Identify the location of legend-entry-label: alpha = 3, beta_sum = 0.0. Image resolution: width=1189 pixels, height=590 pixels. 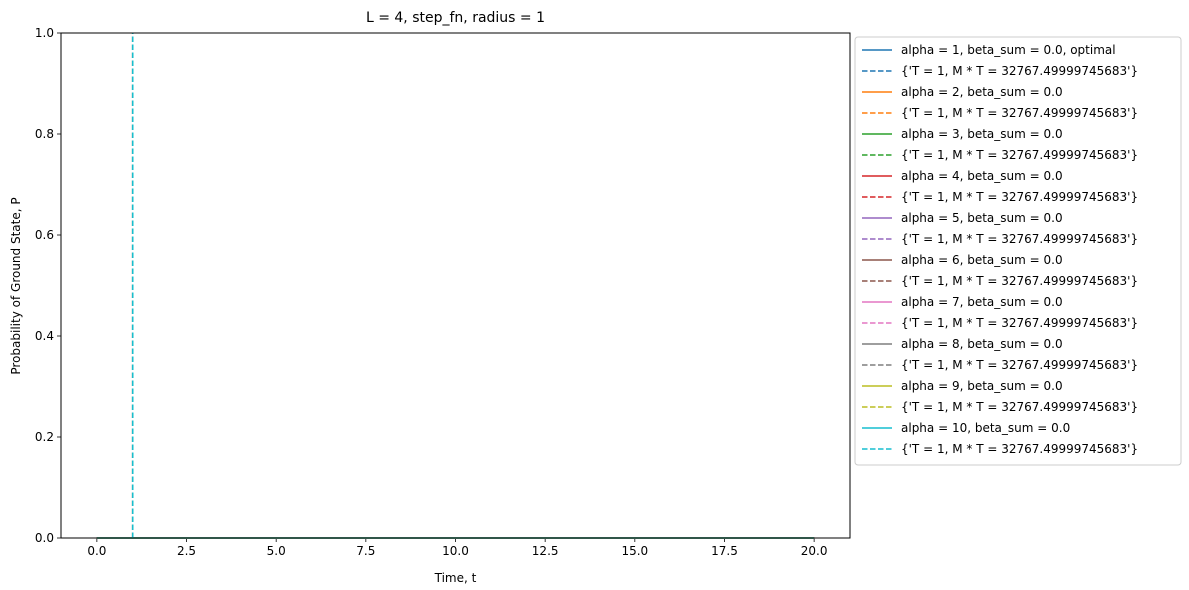
(982, 134).